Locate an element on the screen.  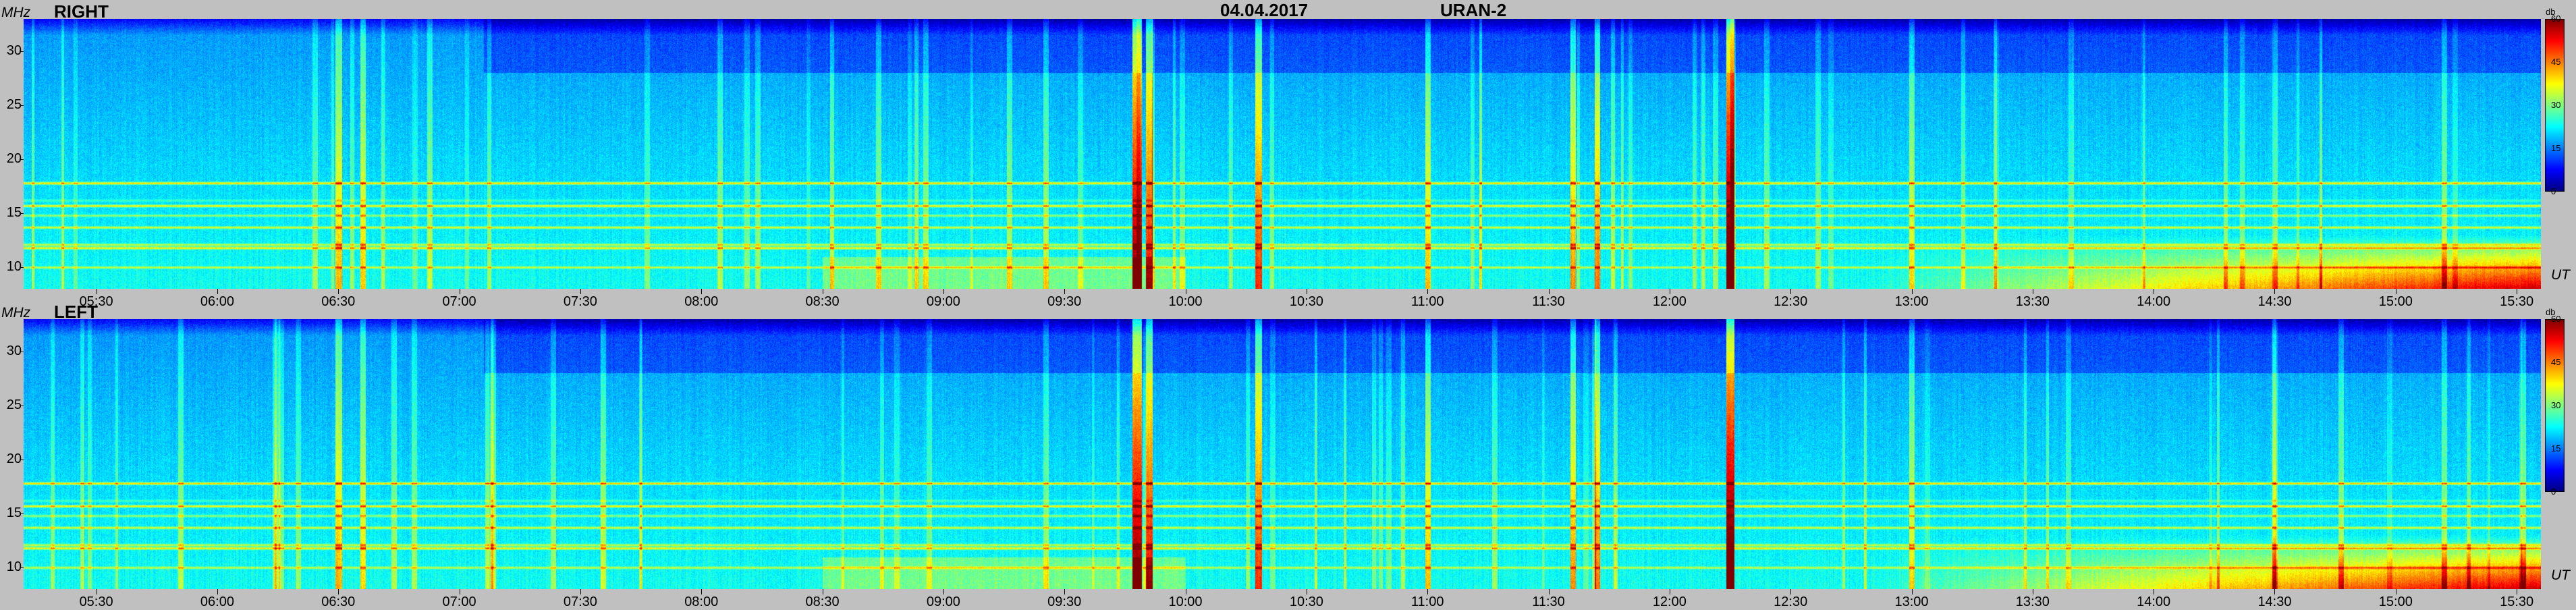
panel-label: LEFT is located at coordinates (76, 312).